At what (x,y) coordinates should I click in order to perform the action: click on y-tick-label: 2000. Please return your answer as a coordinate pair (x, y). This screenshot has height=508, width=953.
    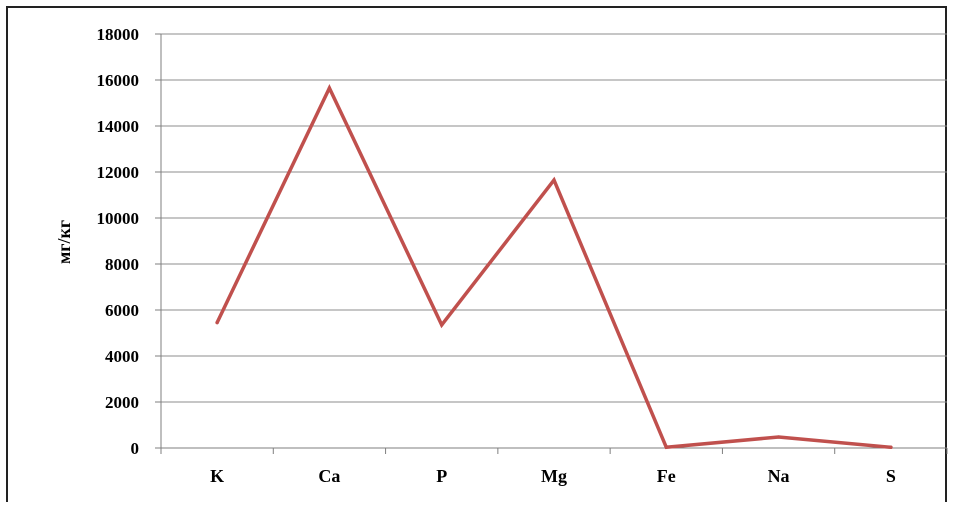
    Looking at the image, I should click on (122, 402).